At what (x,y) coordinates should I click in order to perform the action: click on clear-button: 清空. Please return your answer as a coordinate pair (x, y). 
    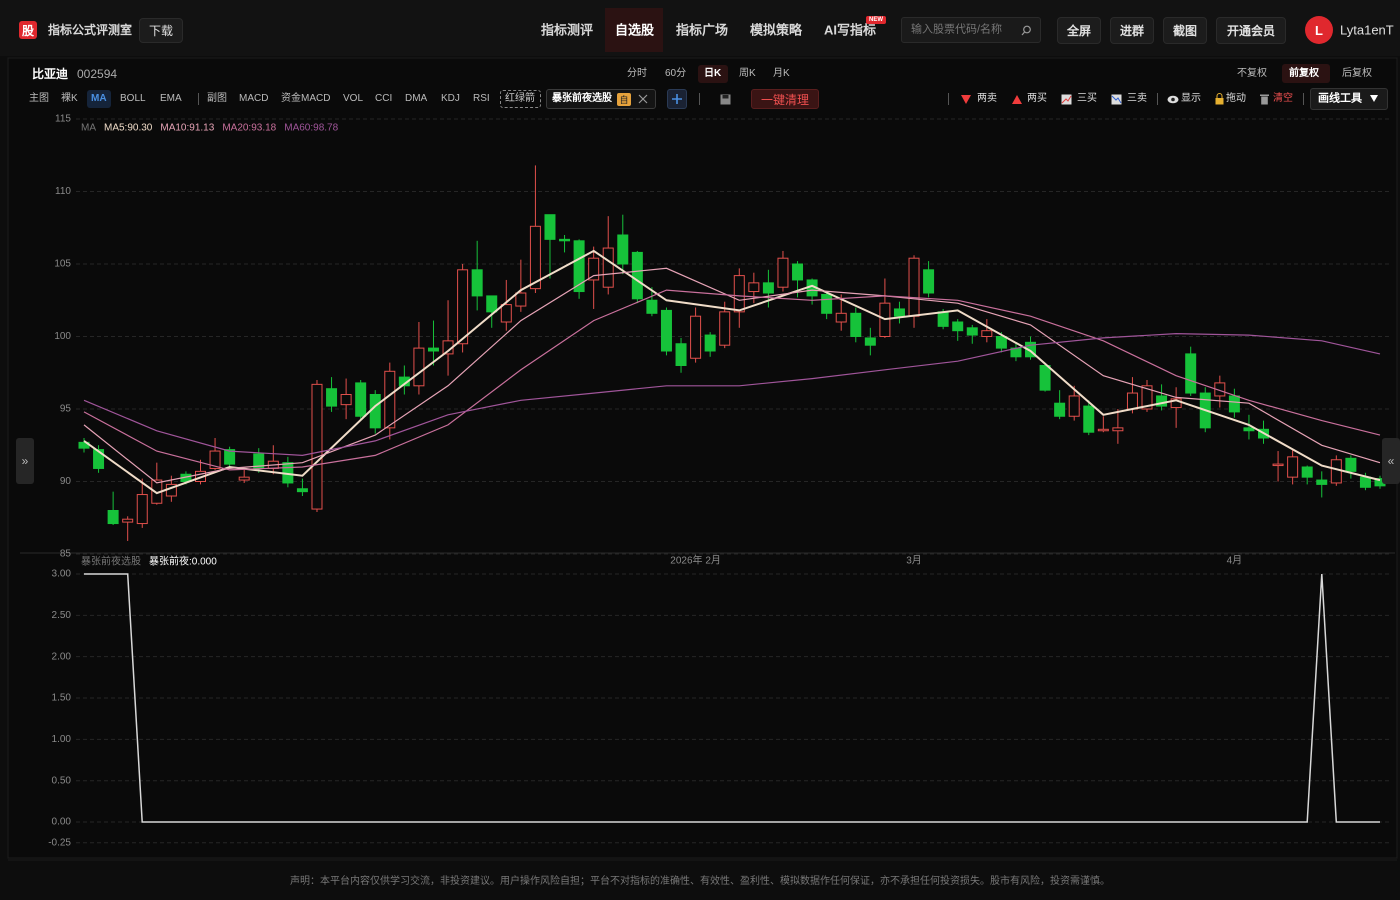
    Looking at the image, I should click on (1283, 98).